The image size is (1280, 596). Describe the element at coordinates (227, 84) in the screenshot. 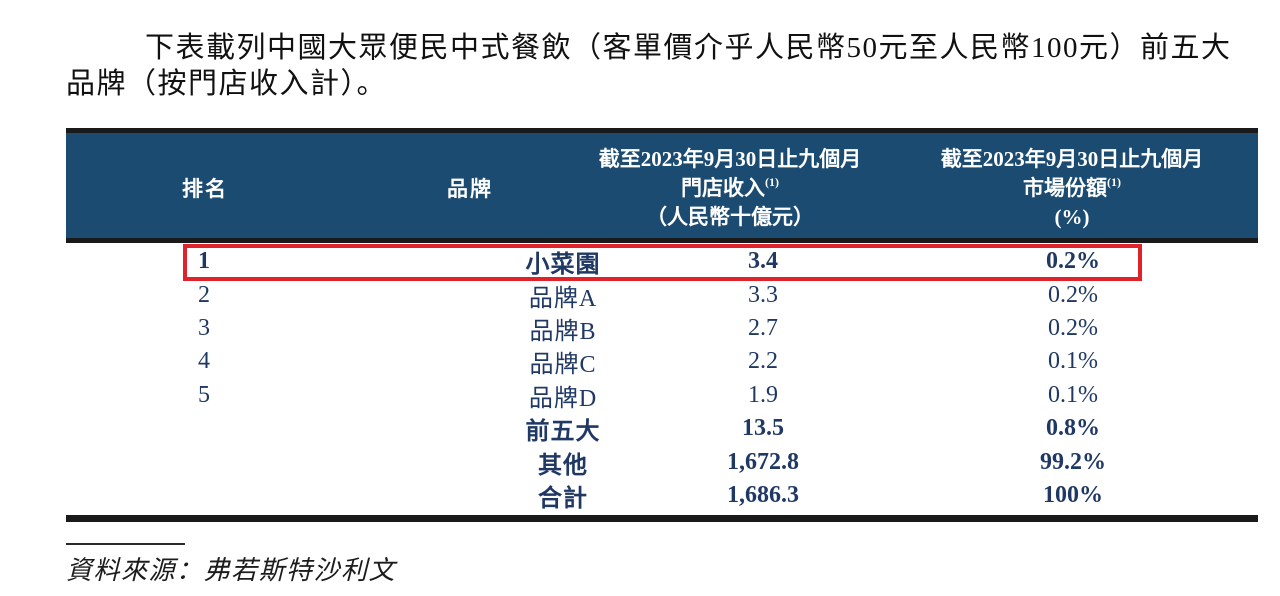

I see `intro-line-2: 品牌（按門店收入計）。` at that location.